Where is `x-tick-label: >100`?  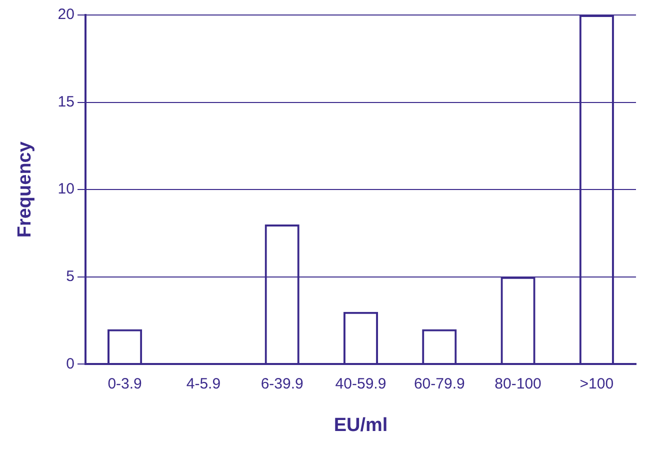 x-tick-label: >100 is located at coordinates (597, 383).